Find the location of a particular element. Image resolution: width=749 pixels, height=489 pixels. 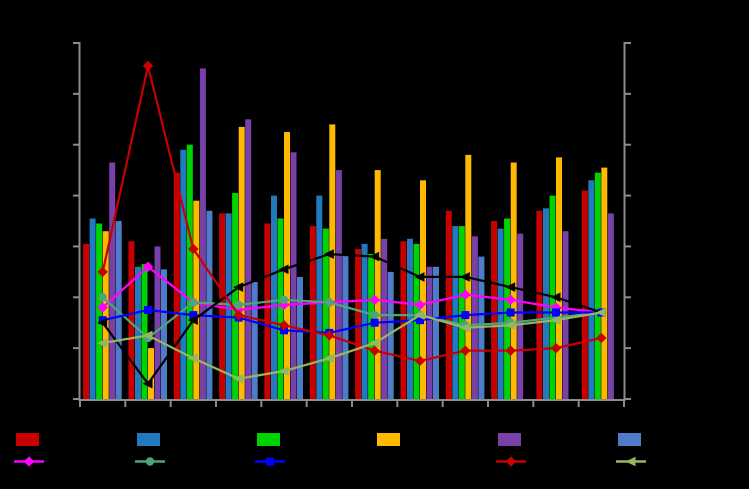

line-olive-green is located at coordinates (351, 345).